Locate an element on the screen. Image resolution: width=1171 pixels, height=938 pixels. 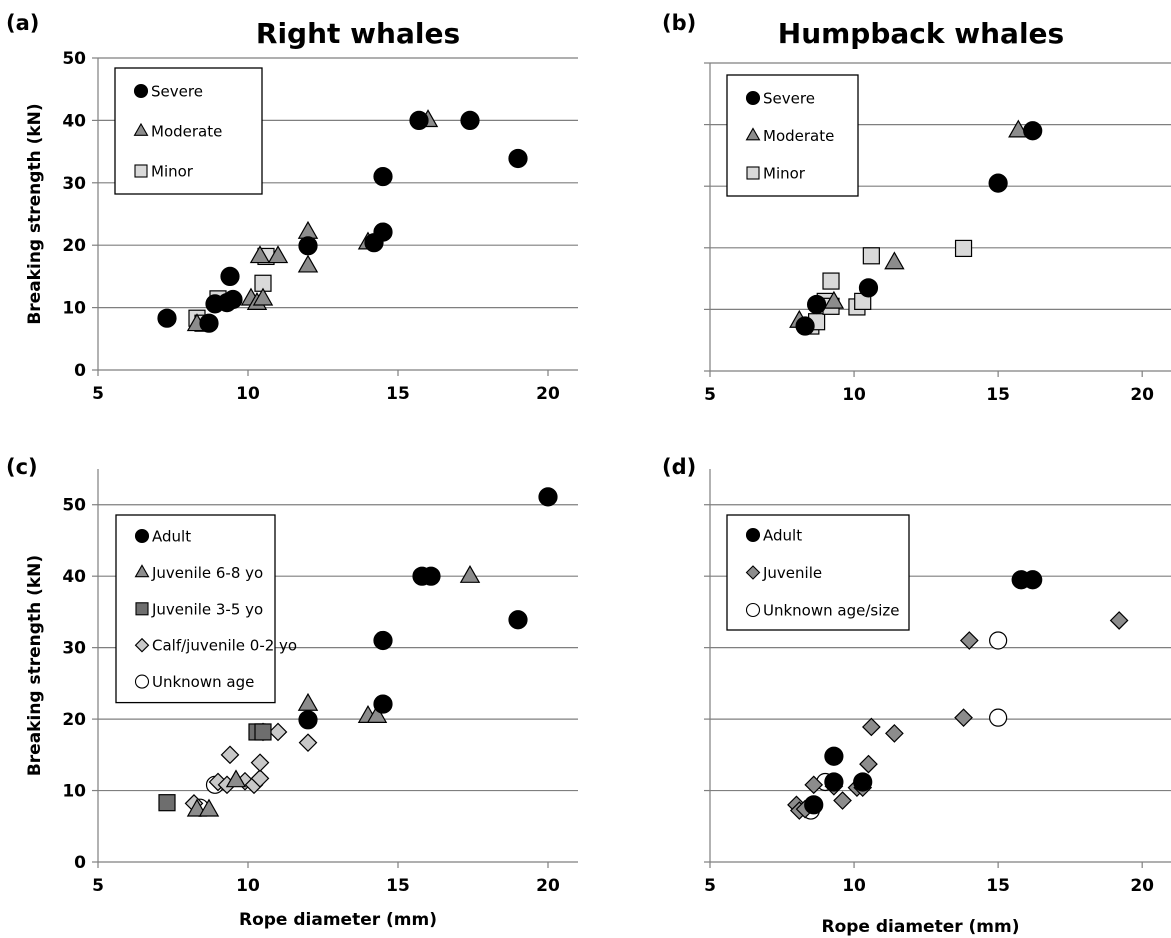
legend-entry: Juvenile is located at coordinates (792, 573).